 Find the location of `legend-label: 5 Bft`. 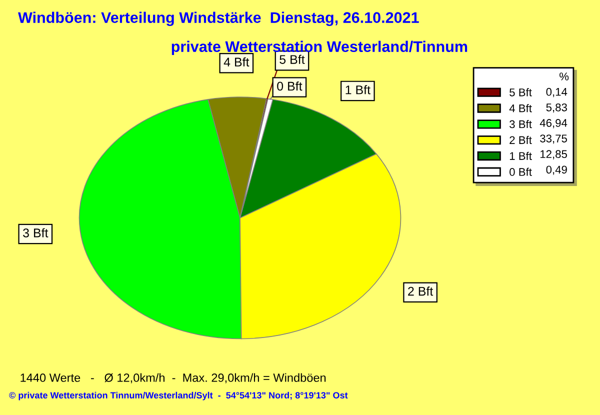

legend-label: 5 Bft is located at coordinates (521, 92).